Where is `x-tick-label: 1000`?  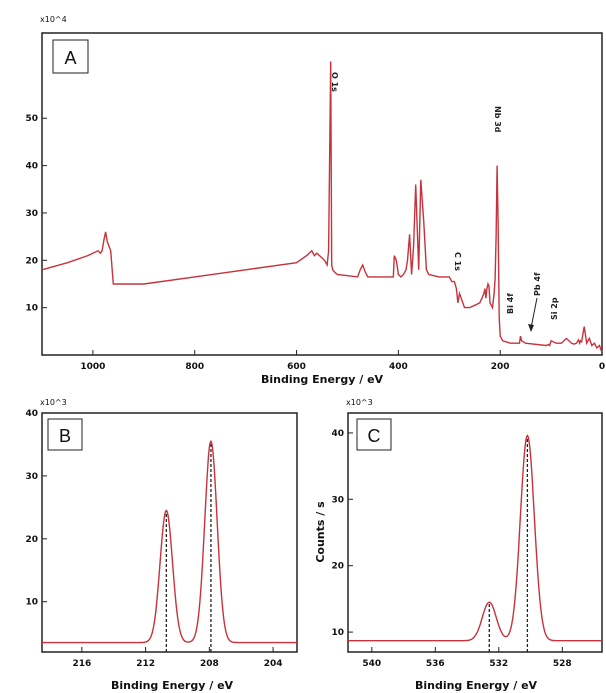
x-tick-label: 1000 is located at coordinates (92, 367).